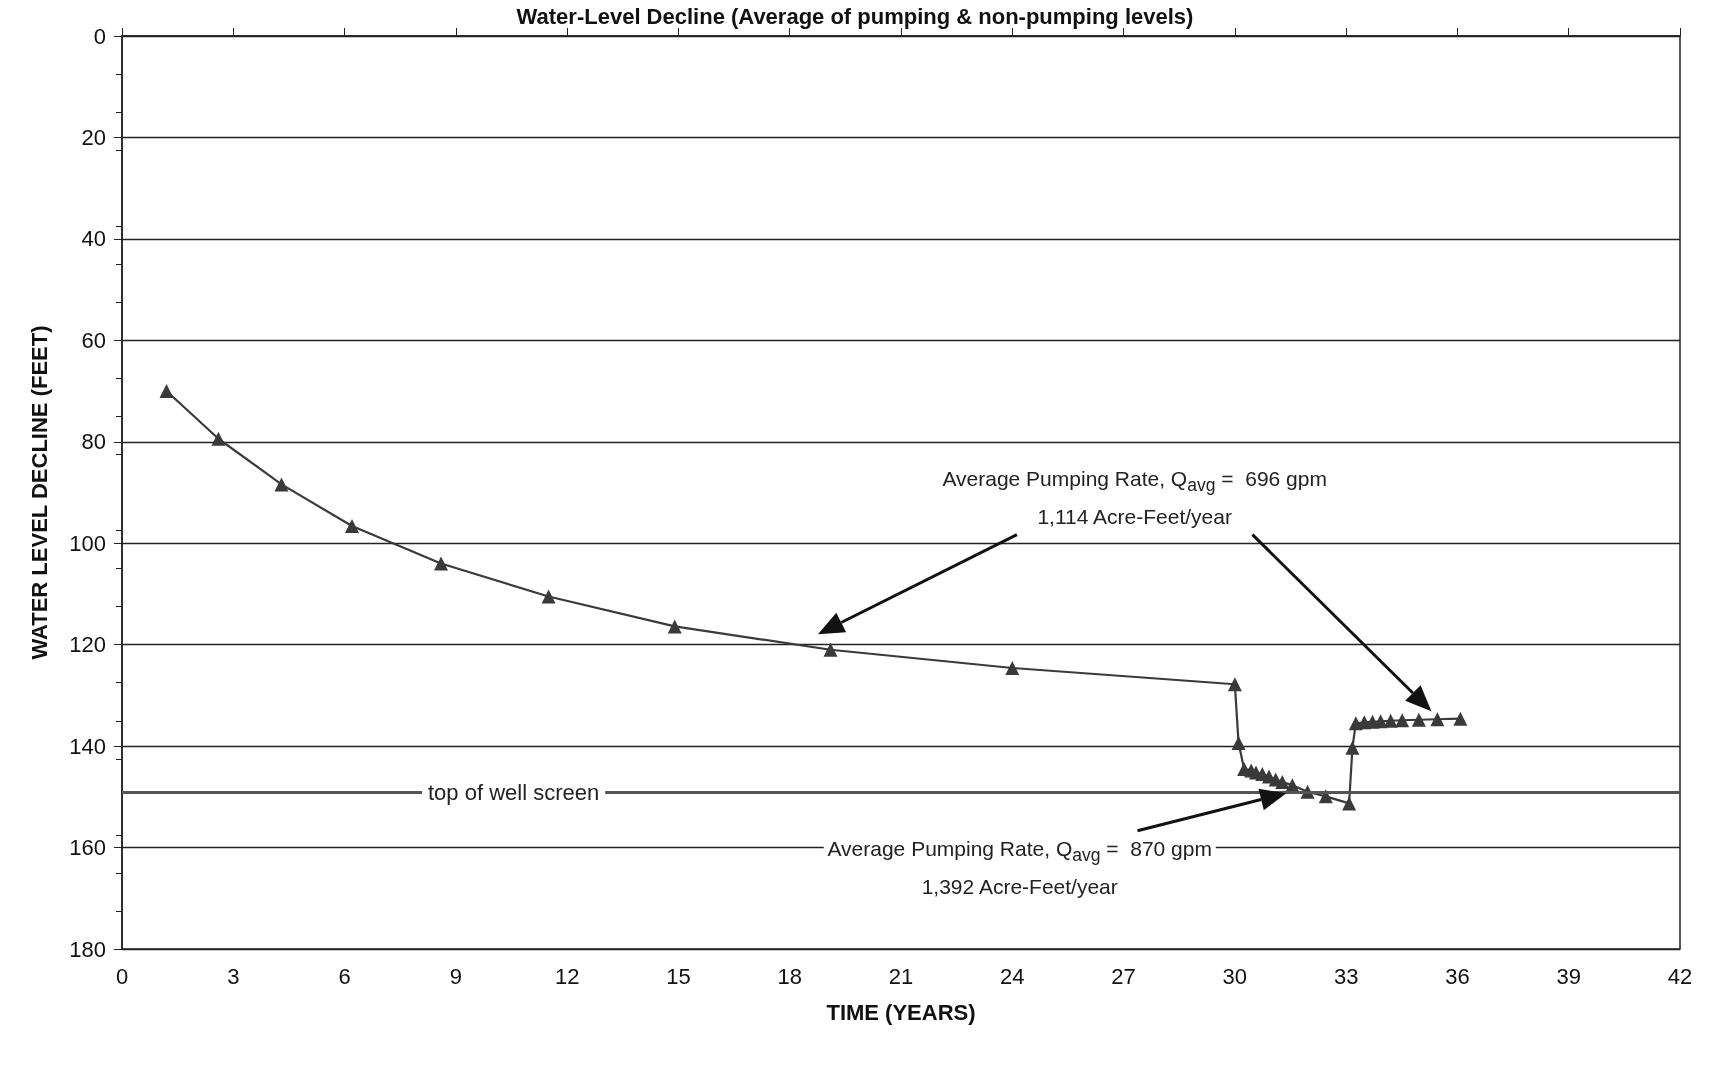 Image resolution: width=1710 pixels, height=1077 pixels. Describe the element at coordinates (93, 340) in the screenshot. I see `y-tick-label: 60` at that location.